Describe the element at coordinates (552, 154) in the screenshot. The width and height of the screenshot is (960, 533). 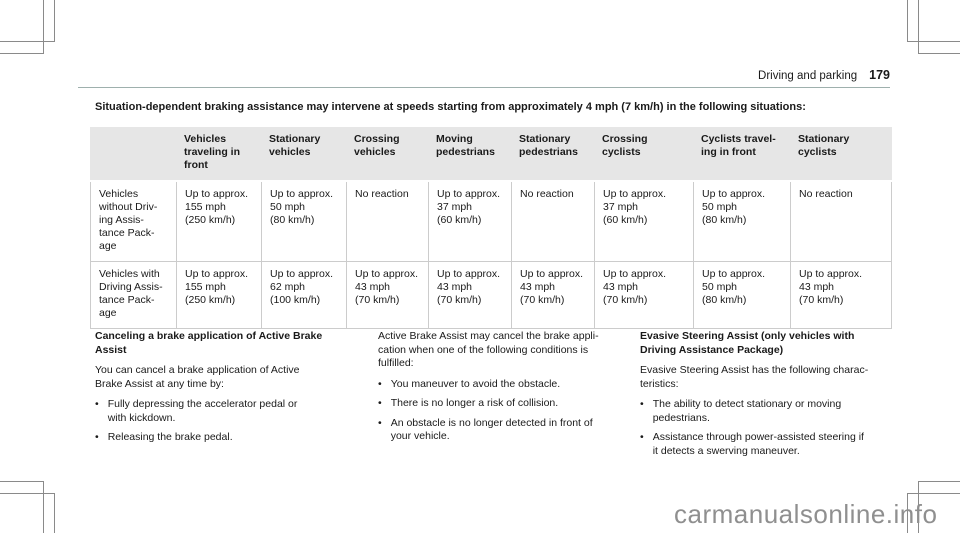
I see `column-header: Stationary pedestrians` at that location.